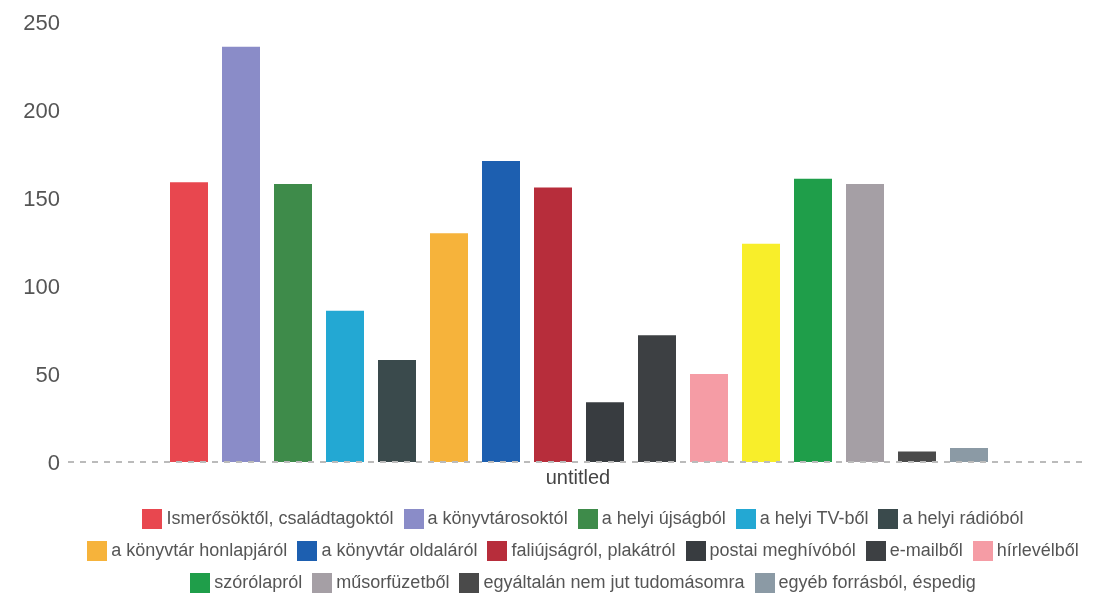 This screenshot has width=1106, height=611. I want to click on y-tick-label: 200, so click(41, 110).